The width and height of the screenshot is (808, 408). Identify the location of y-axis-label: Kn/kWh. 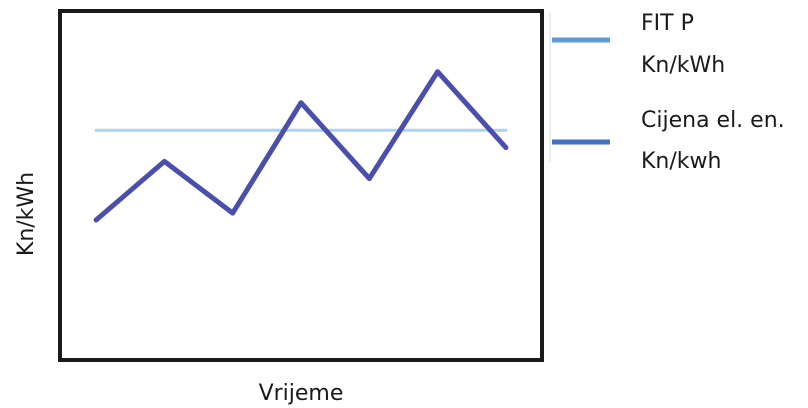
(26, 214).